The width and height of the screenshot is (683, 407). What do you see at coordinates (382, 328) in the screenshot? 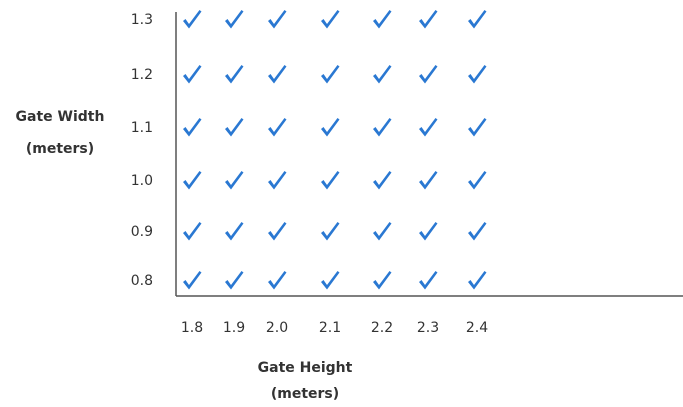
I see `x-tick-label: 2.2` at bounding box center [382, 328].